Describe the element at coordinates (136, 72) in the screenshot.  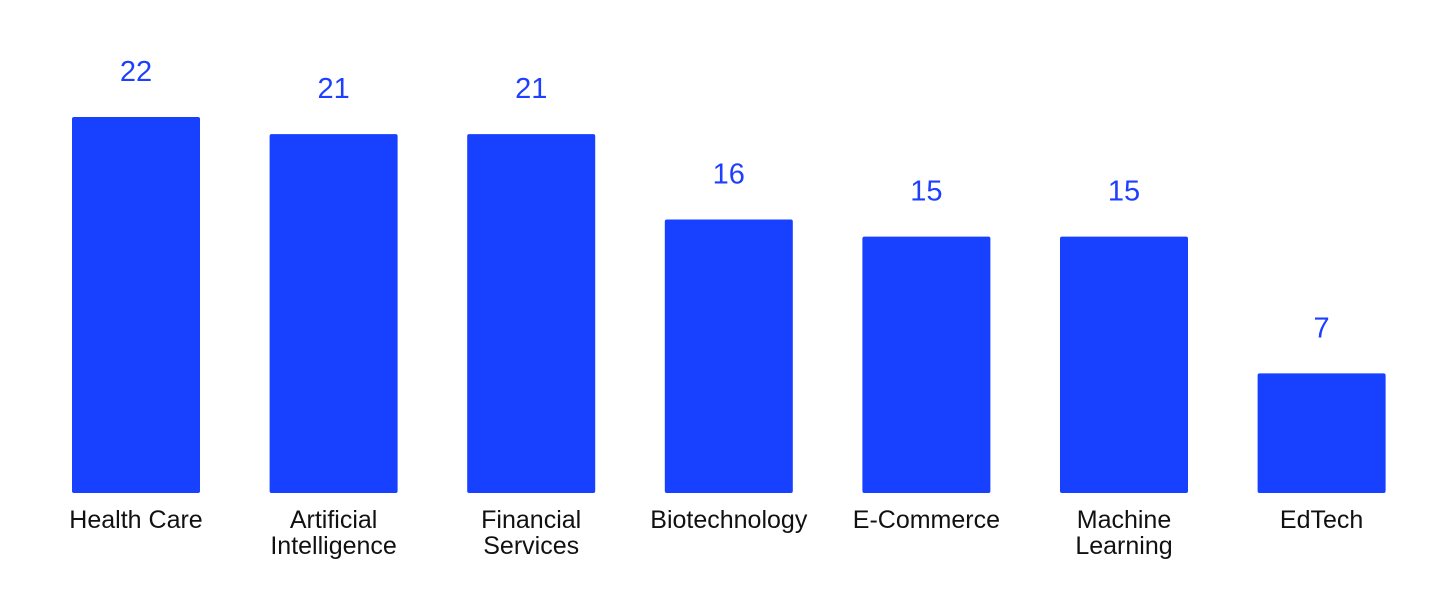
I see `value-label-0: 22` at that location.